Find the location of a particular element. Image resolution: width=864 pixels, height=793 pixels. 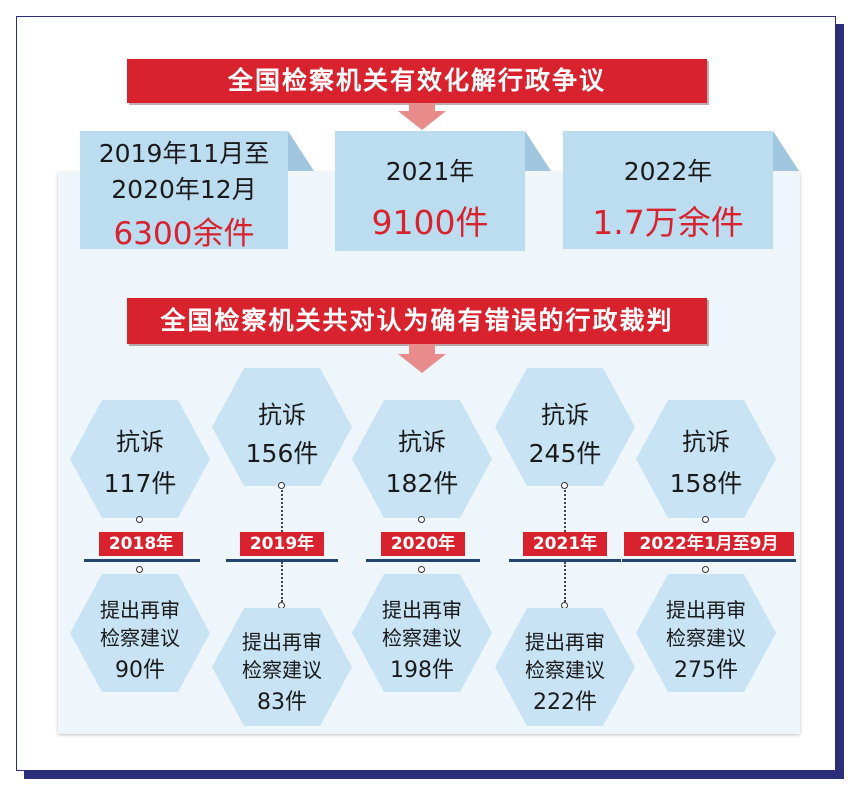

tab-2019-2020-line1: 2019年11月至 is located at coordinates (184, 153).